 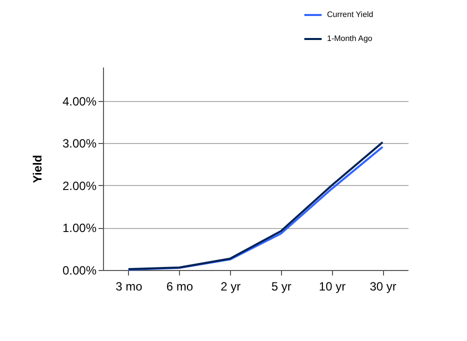 What do you see at coordinates (350, 14) in the screenshot?
I see `legend-label: Current Yield` at bounding box center [350, 14].